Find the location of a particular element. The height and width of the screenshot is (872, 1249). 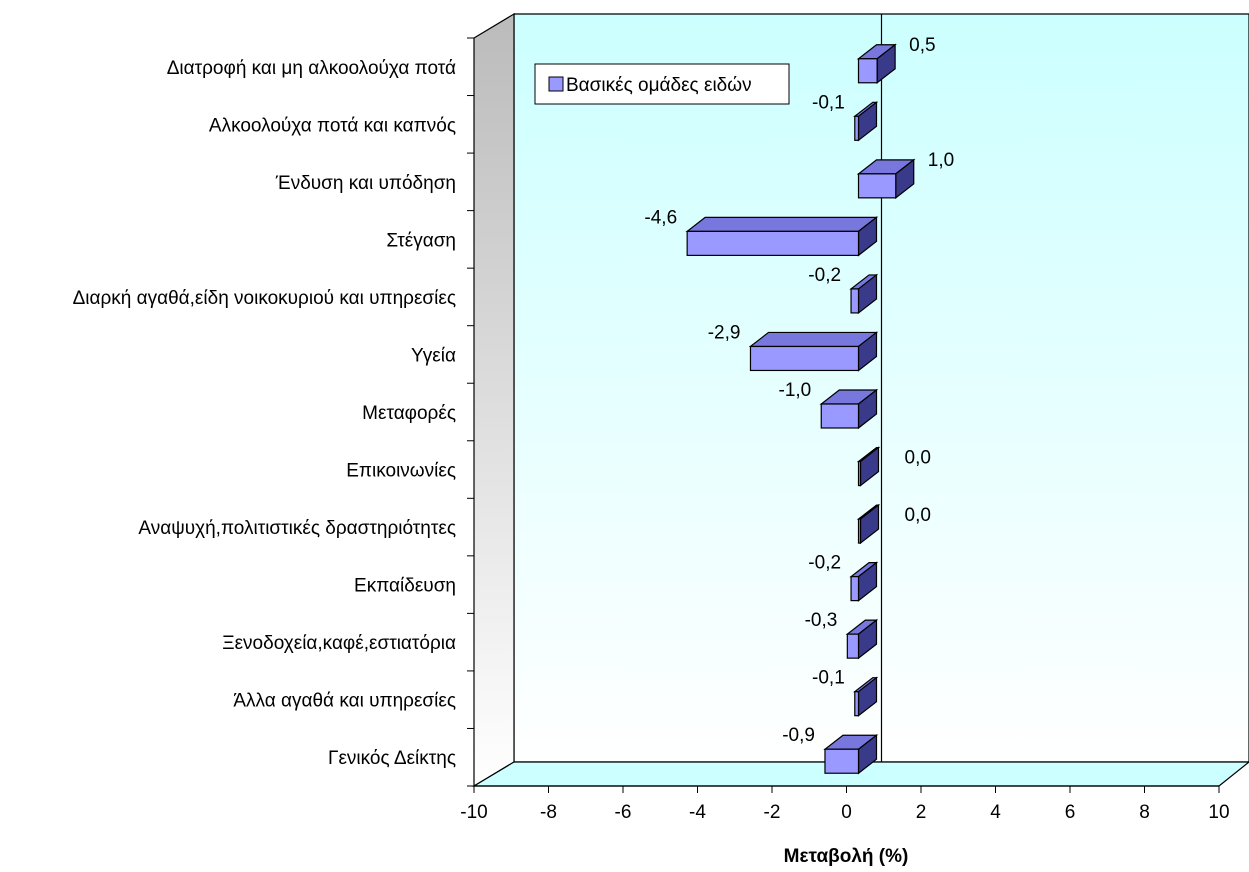

category-axis-ticks is located at coordinates (470, 412).